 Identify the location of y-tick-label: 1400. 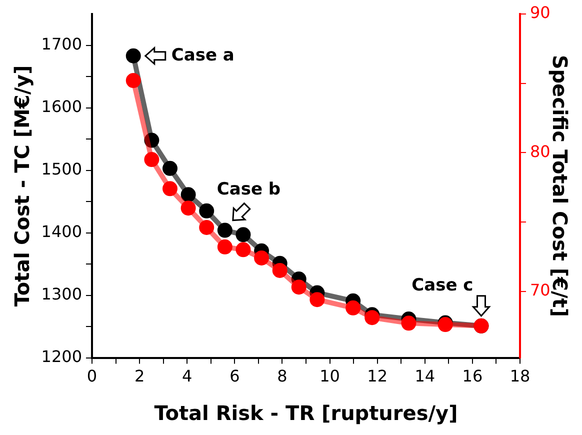
(61, 231).